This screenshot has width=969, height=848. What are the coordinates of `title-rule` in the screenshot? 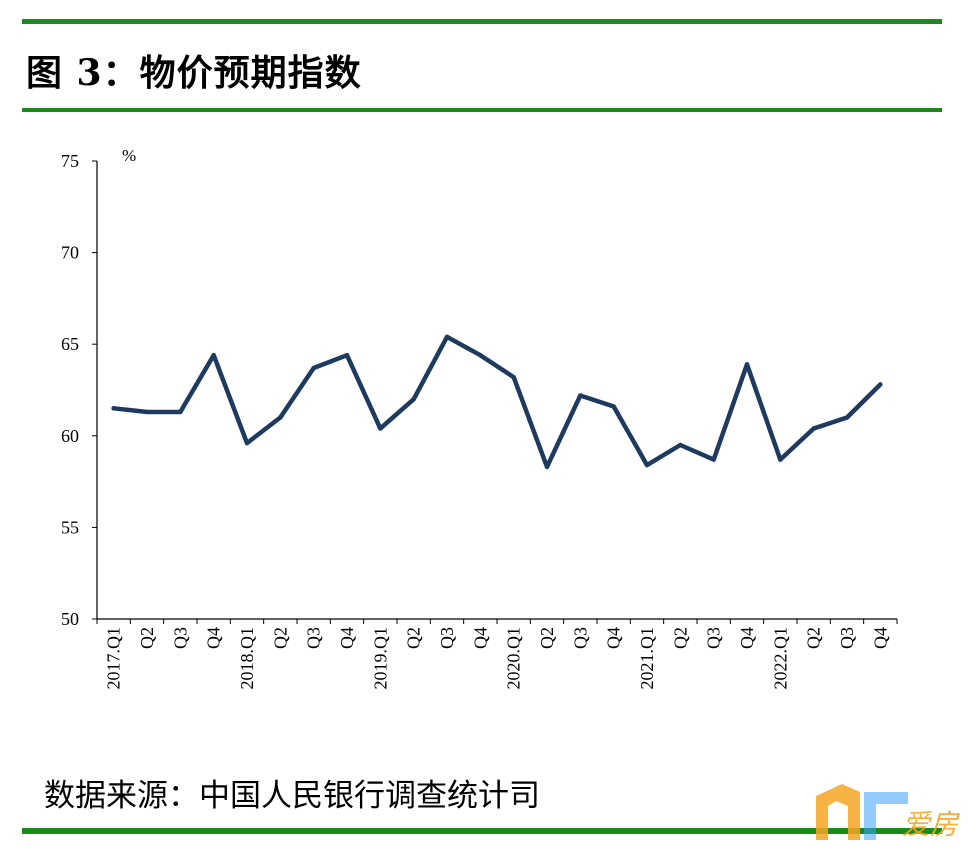 It's located at (482, 110).